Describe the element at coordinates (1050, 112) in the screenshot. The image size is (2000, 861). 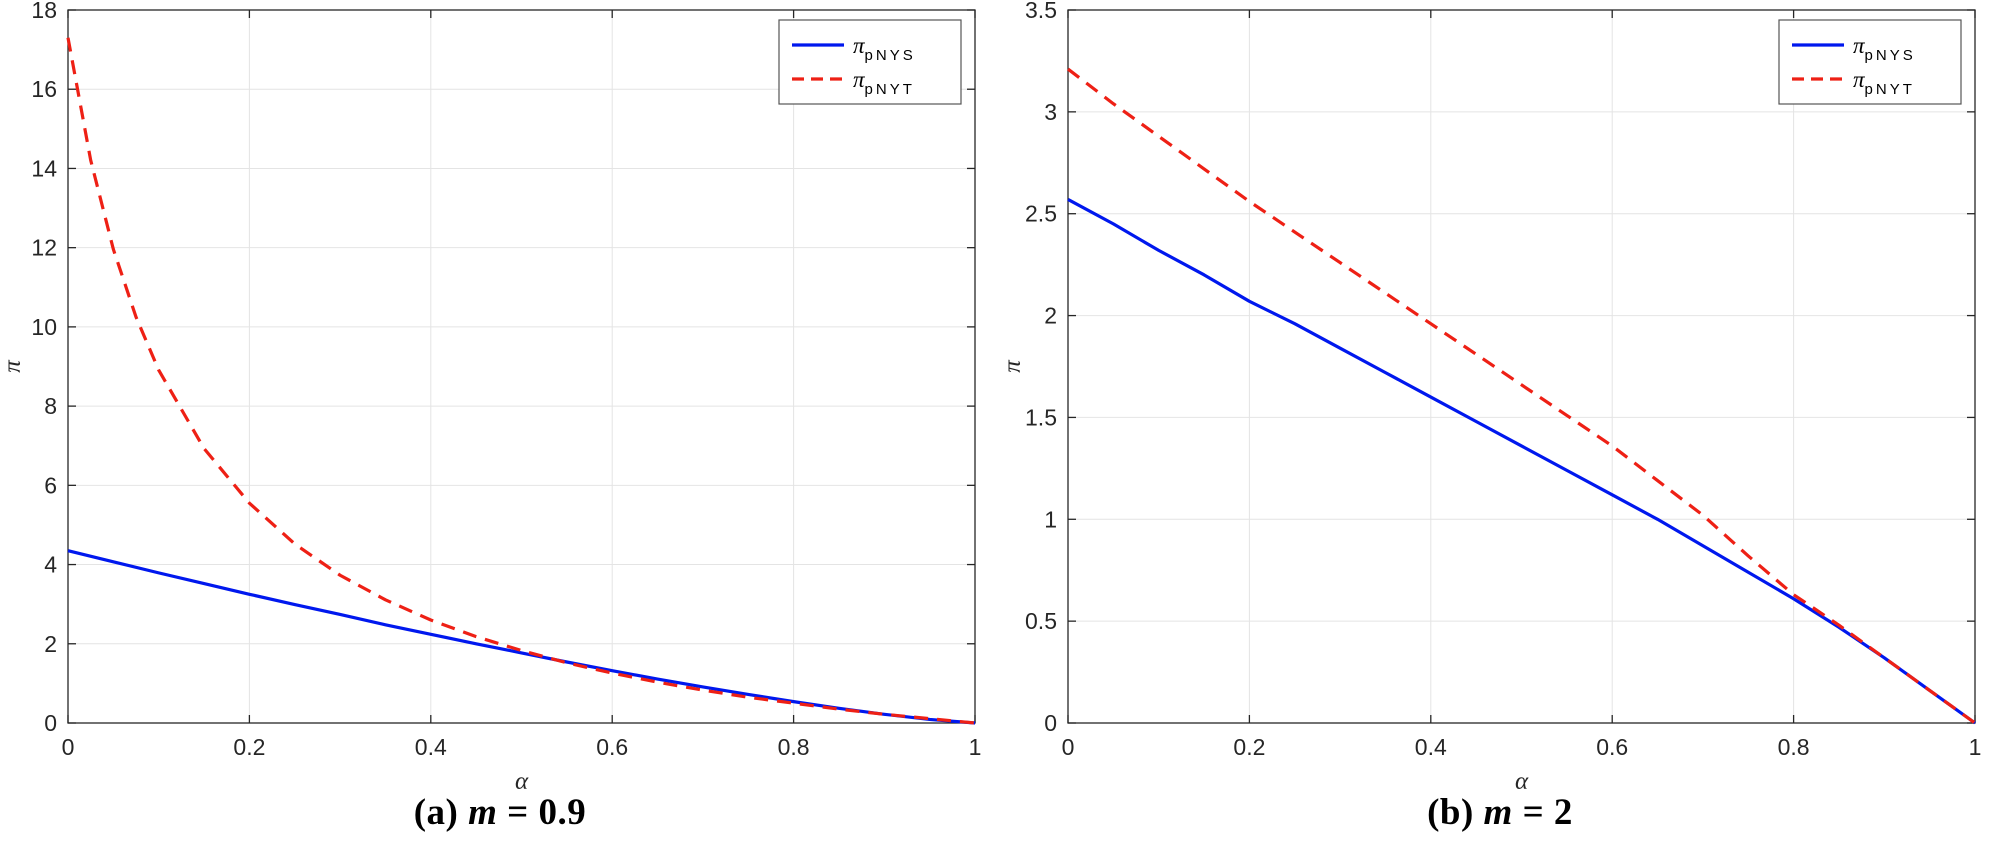
I see `y-tick-label: 3` at that location.